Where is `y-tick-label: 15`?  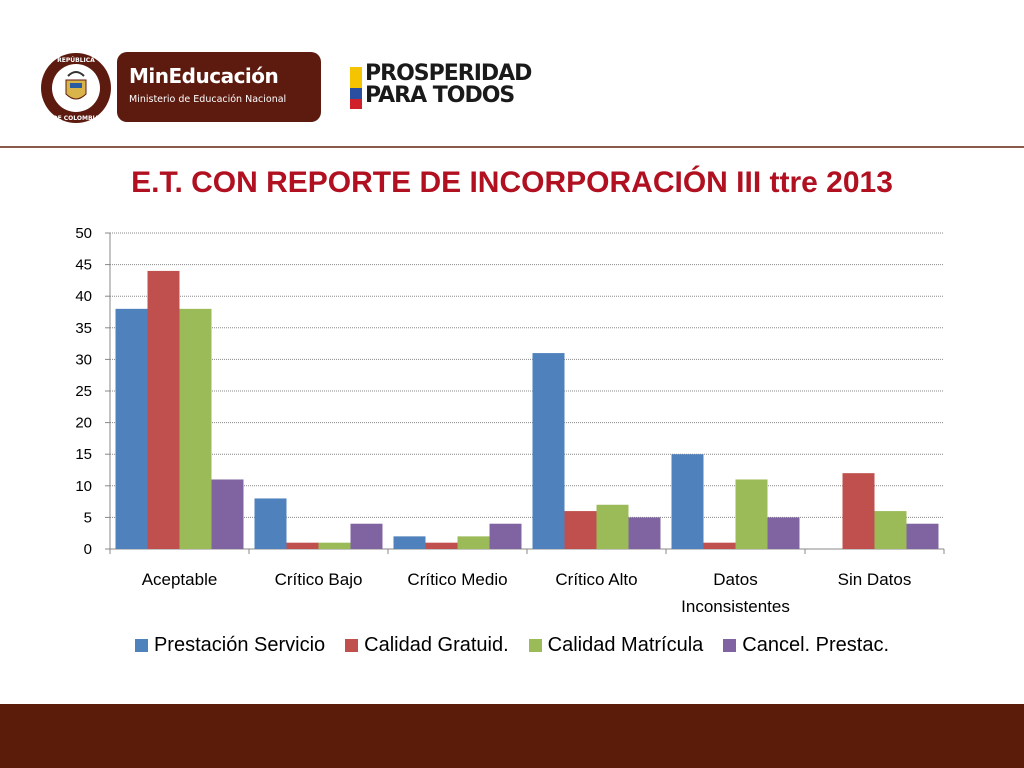 y-tick-label: 15 is located at coordinates (83, 454).